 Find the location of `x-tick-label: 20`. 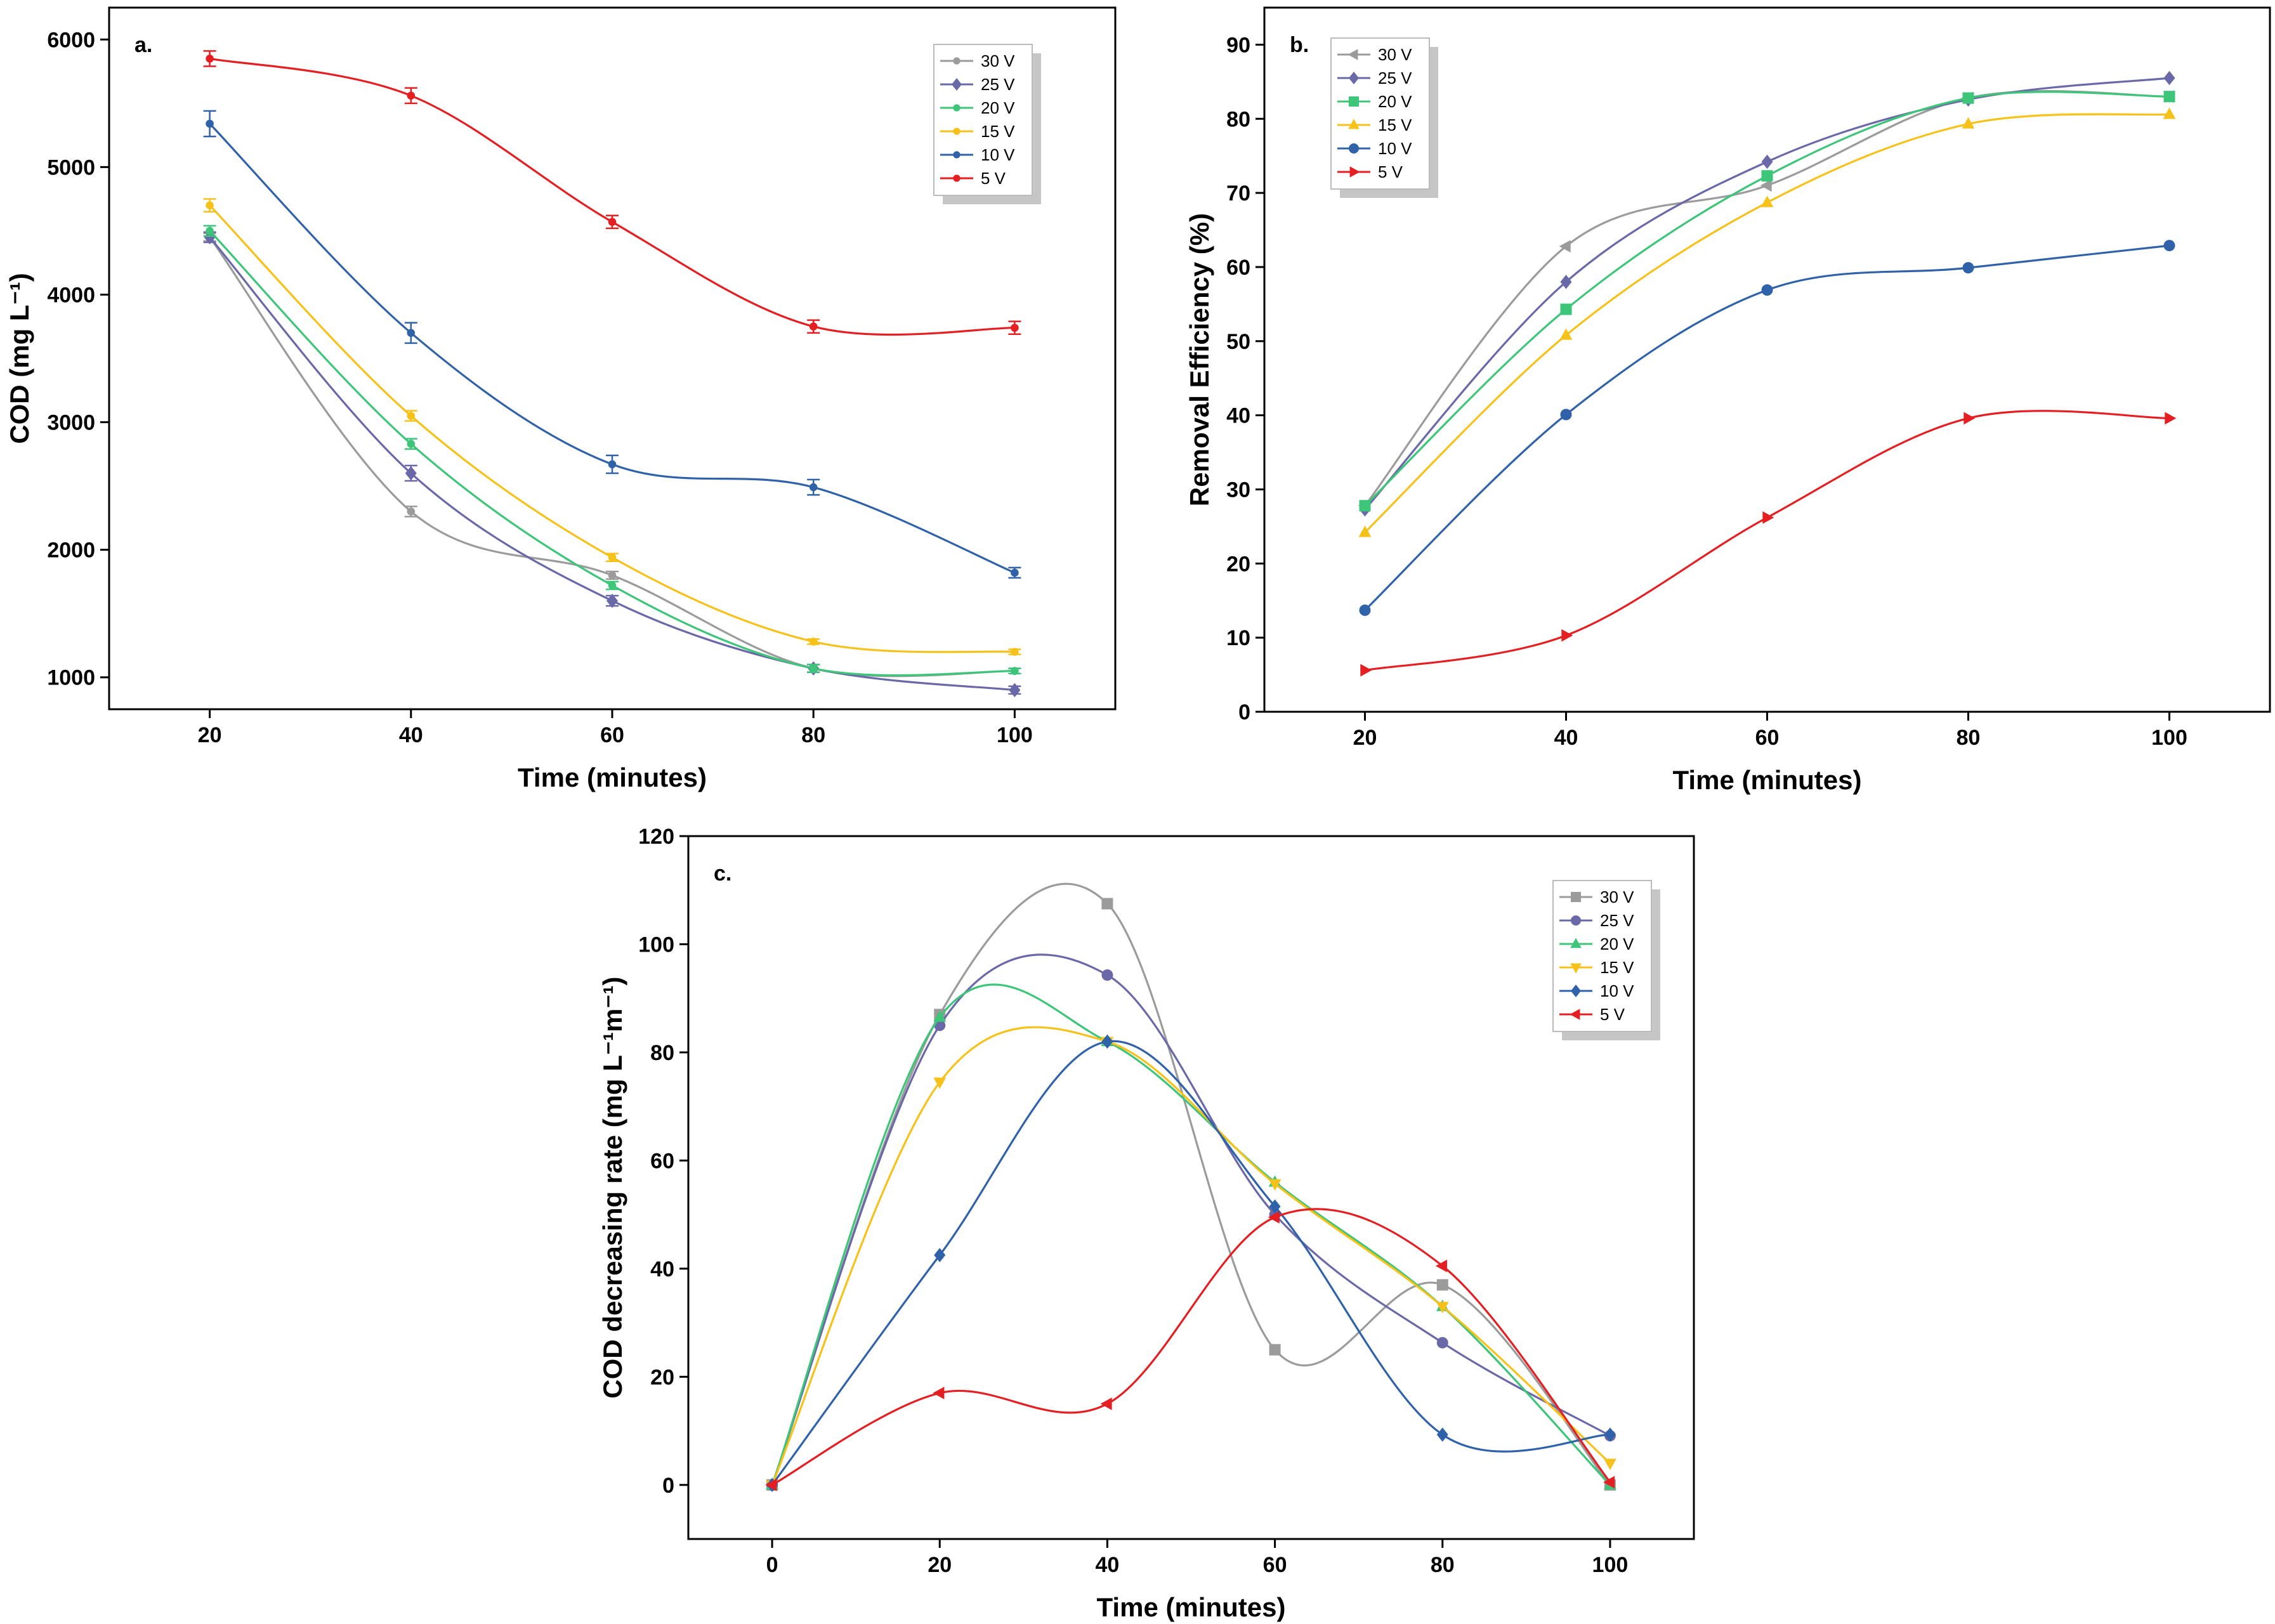

x-tick-label: 20 is located at coordinates (210, 735).